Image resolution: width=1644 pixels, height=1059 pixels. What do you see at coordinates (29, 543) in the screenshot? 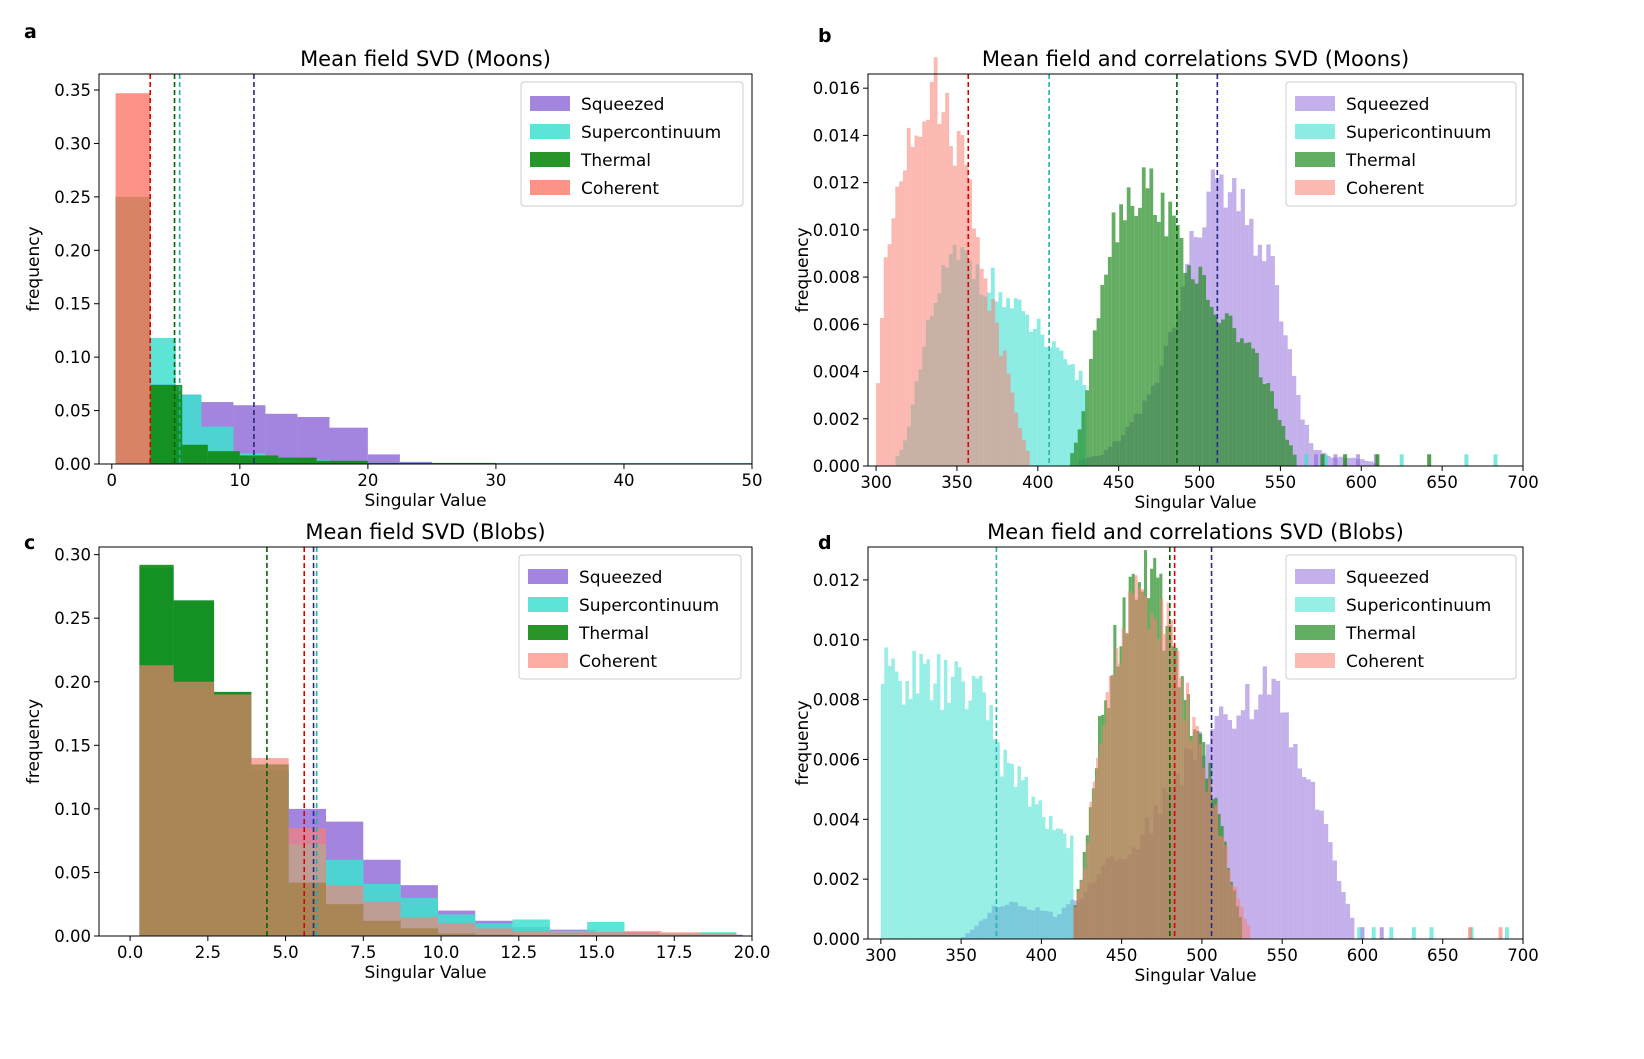
I see `panel-letter-c: c` at bounding box center [29, 543].